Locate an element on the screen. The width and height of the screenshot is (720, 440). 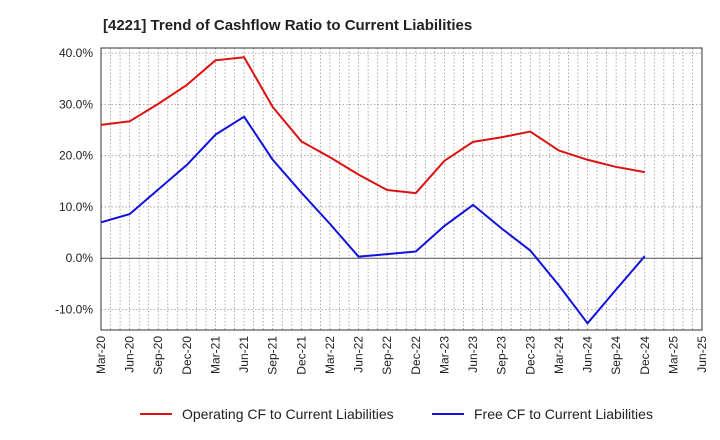
x-tick-label: Jun-21 is located at coordinates (244, 354).